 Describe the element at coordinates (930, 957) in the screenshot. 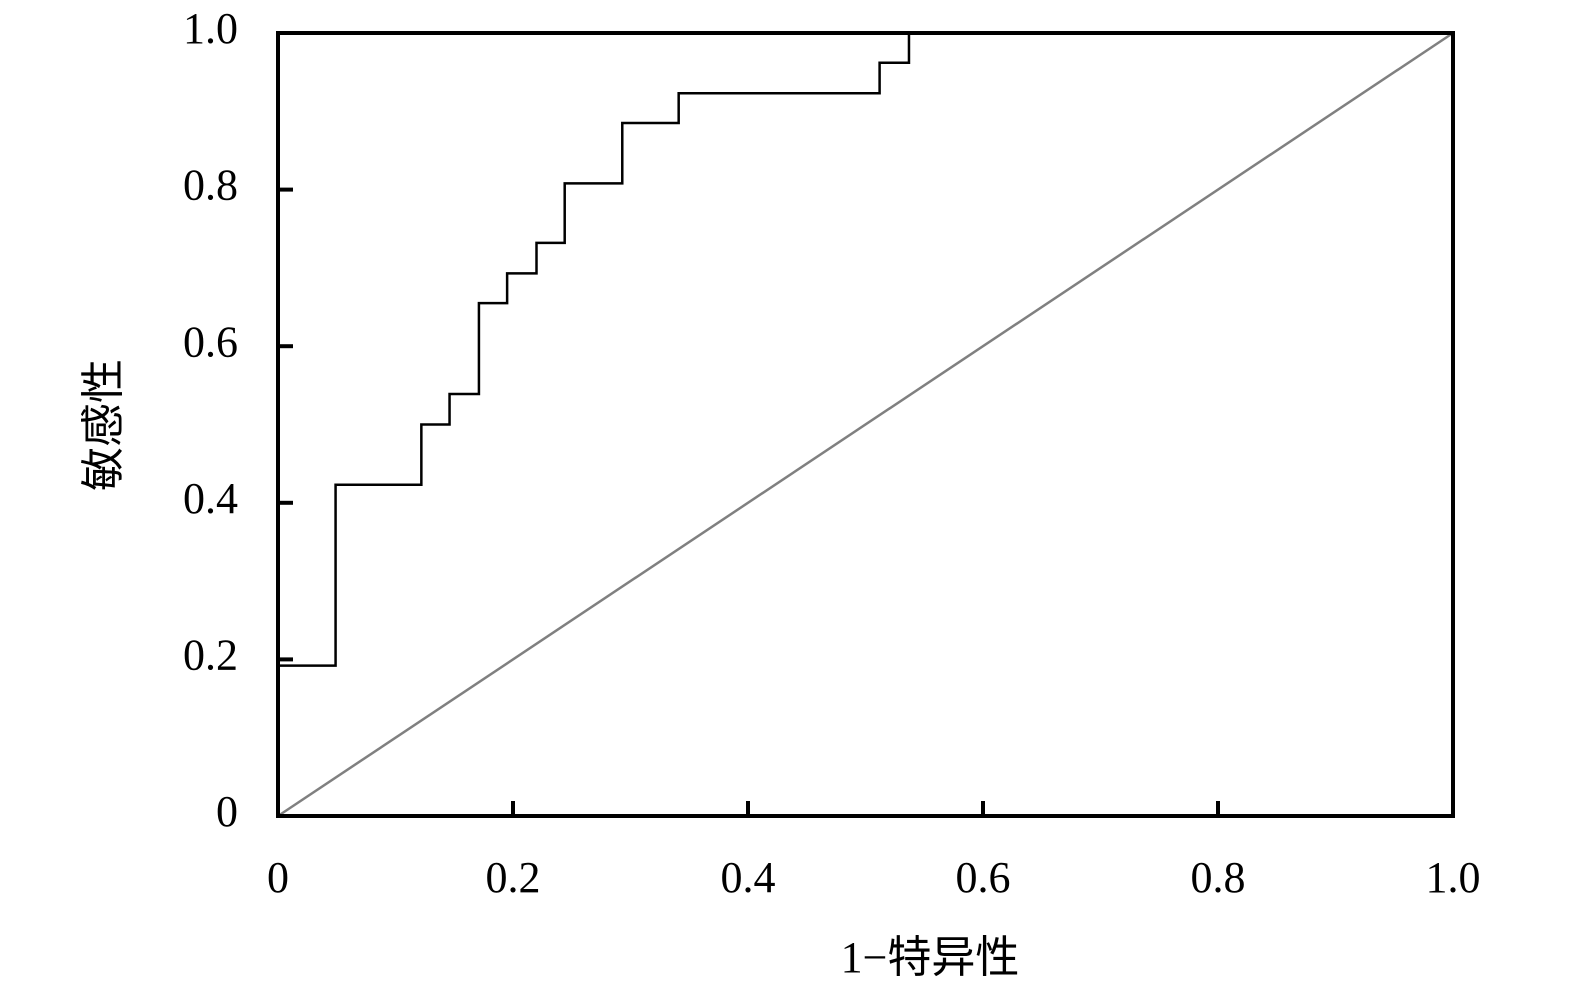

I see `x-axis-label: 1−特异性` at that location.